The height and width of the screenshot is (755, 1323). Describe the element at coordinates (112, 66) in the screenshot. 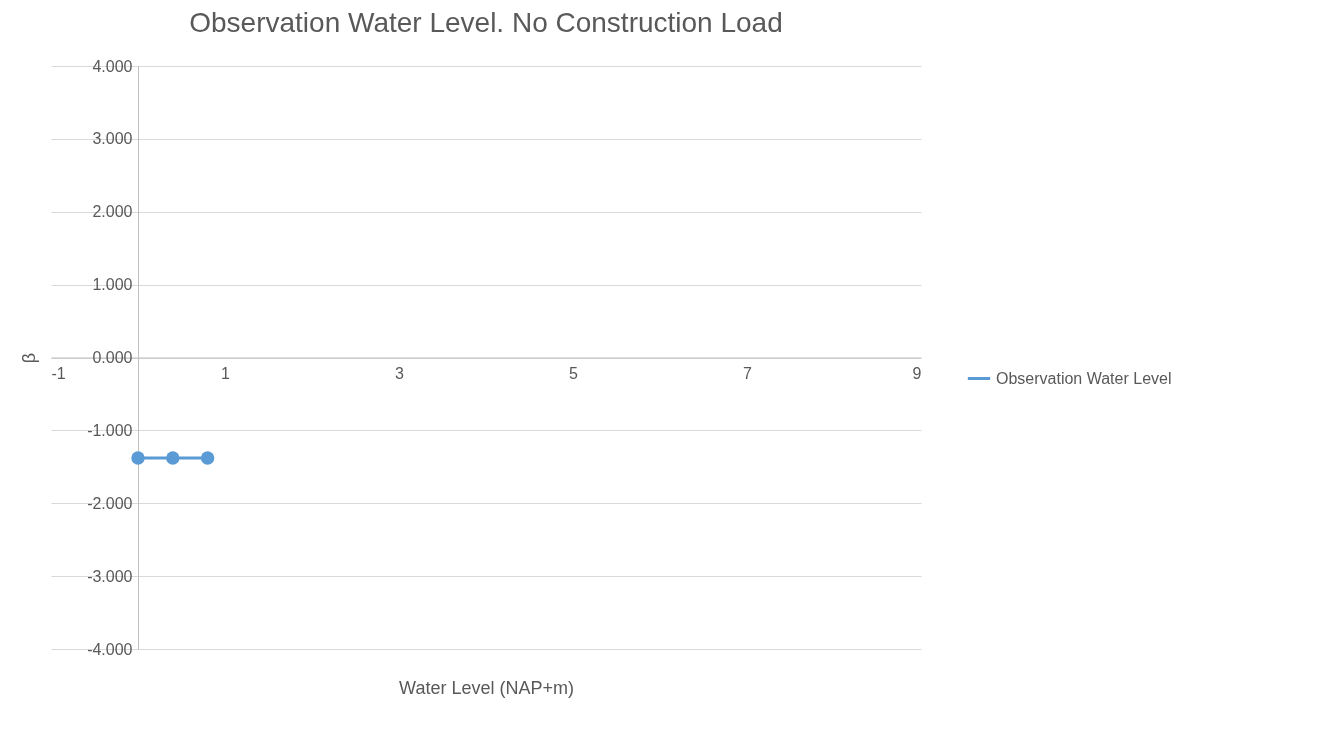

I see `y-tick-label: 4.000` at that location.